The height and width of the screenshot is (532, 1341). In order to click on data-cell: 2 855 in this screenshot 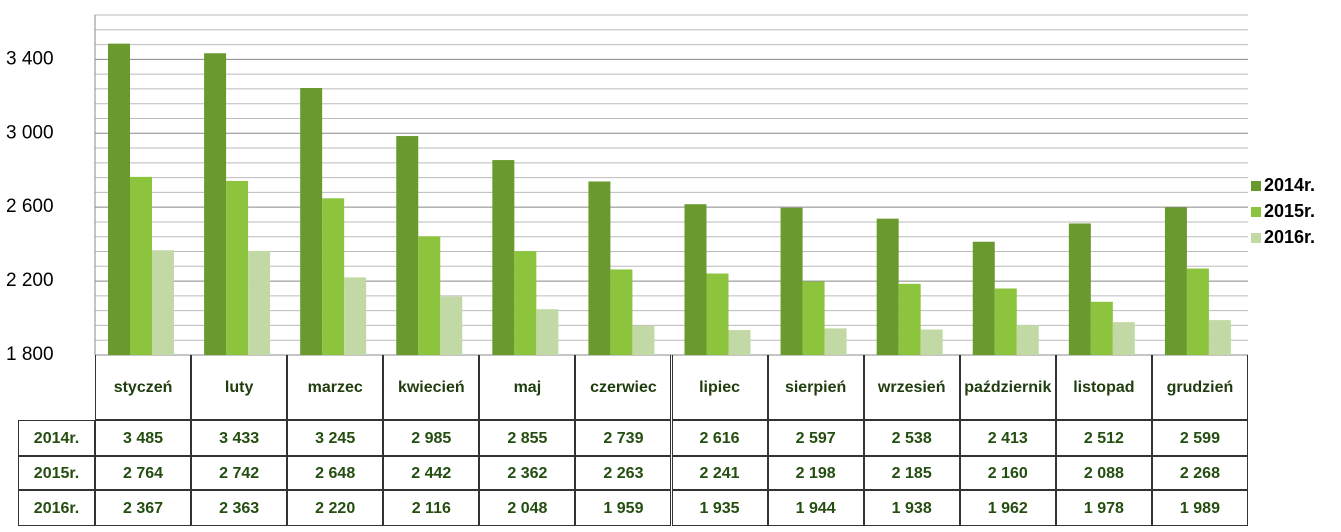, I will do `click(527, 438)`.